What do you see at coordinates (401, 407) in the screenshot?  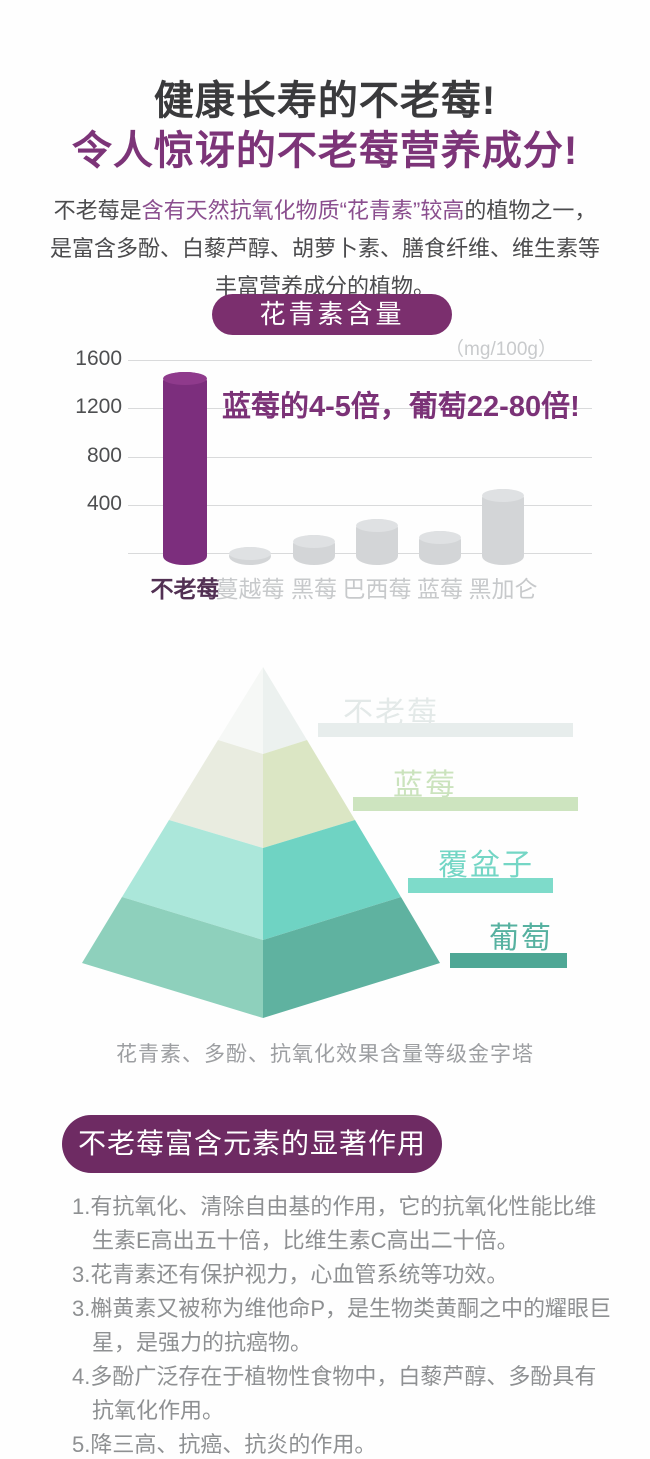 I see `chart-annotation: 蓝莓的4-5倍，葡萄22-80倍!` at bounding box center [401, 407].